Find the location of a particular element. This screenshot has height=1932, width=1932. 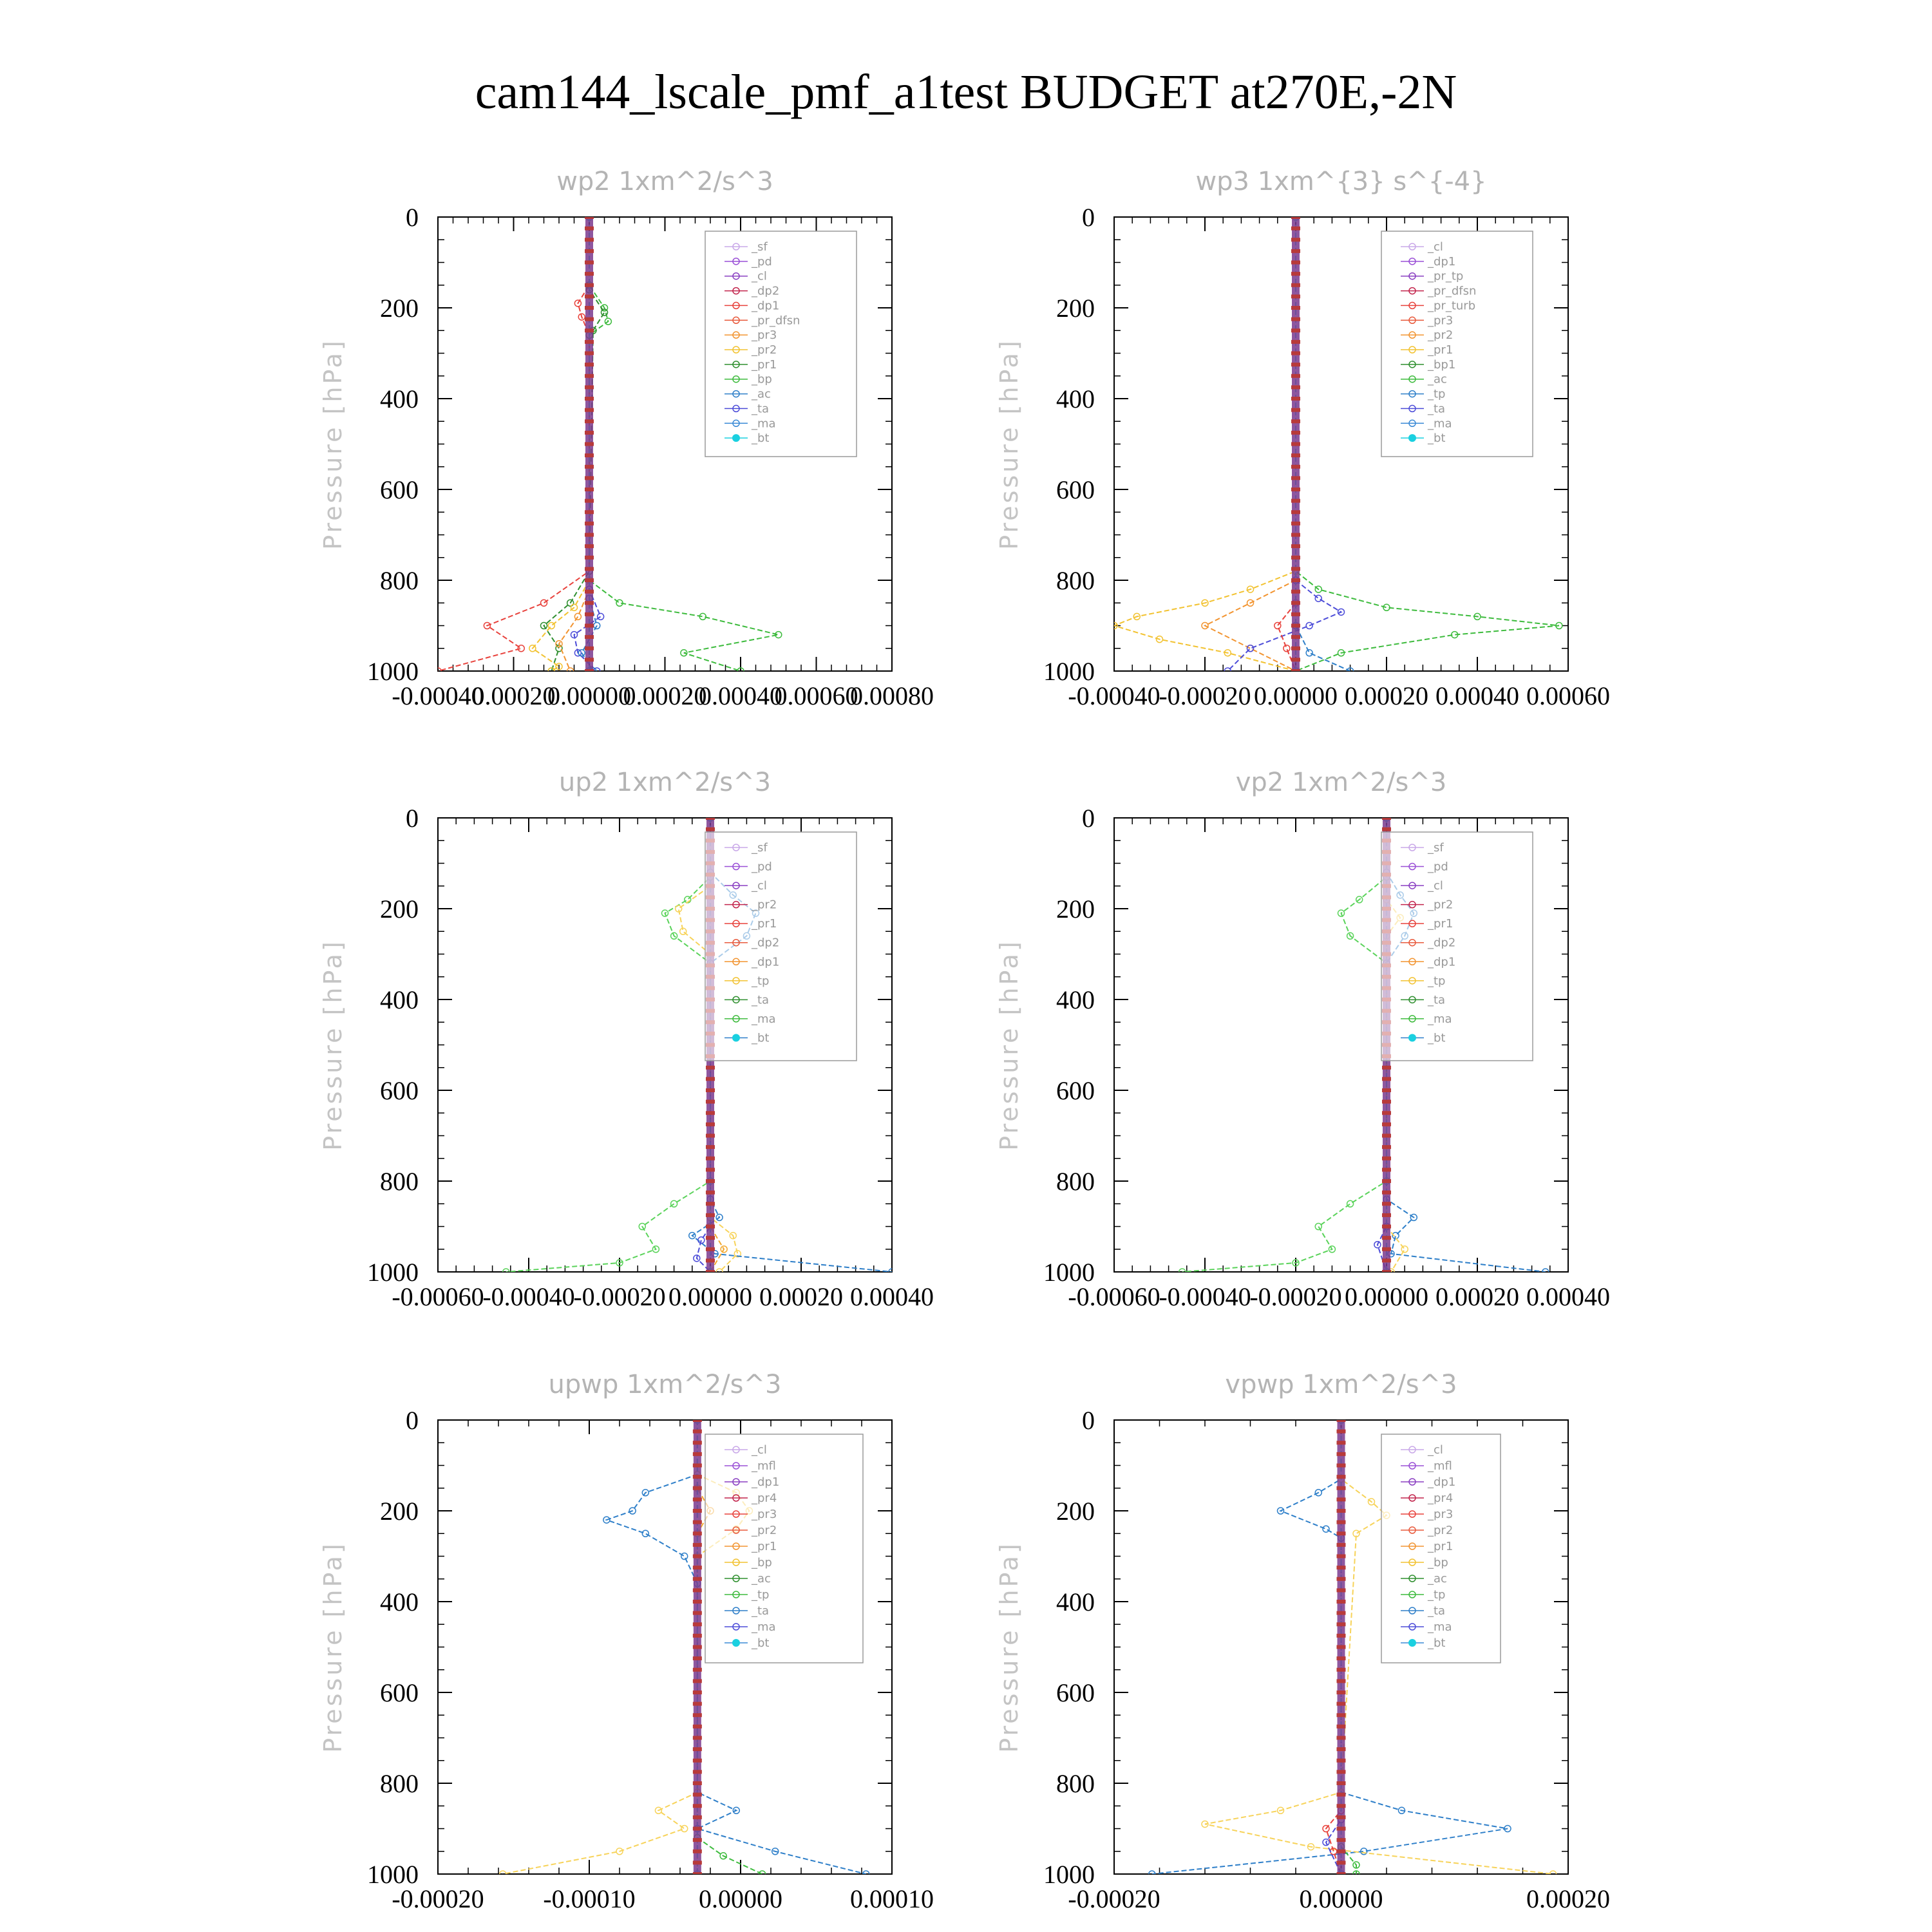

x-tick-label: 0.00000 is located at coordinates (1296, 695).